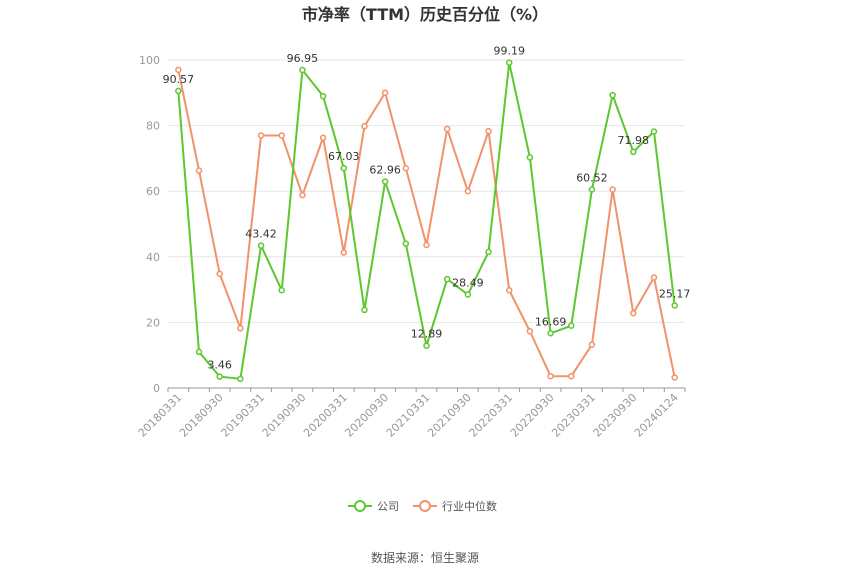 Image resolution: width=850 pixels, height=574 pixels. What do you see at coordinates (201, 415) in the screenshot?
I see `x-tick-label: 20180930` at bounding box center [201, 415].